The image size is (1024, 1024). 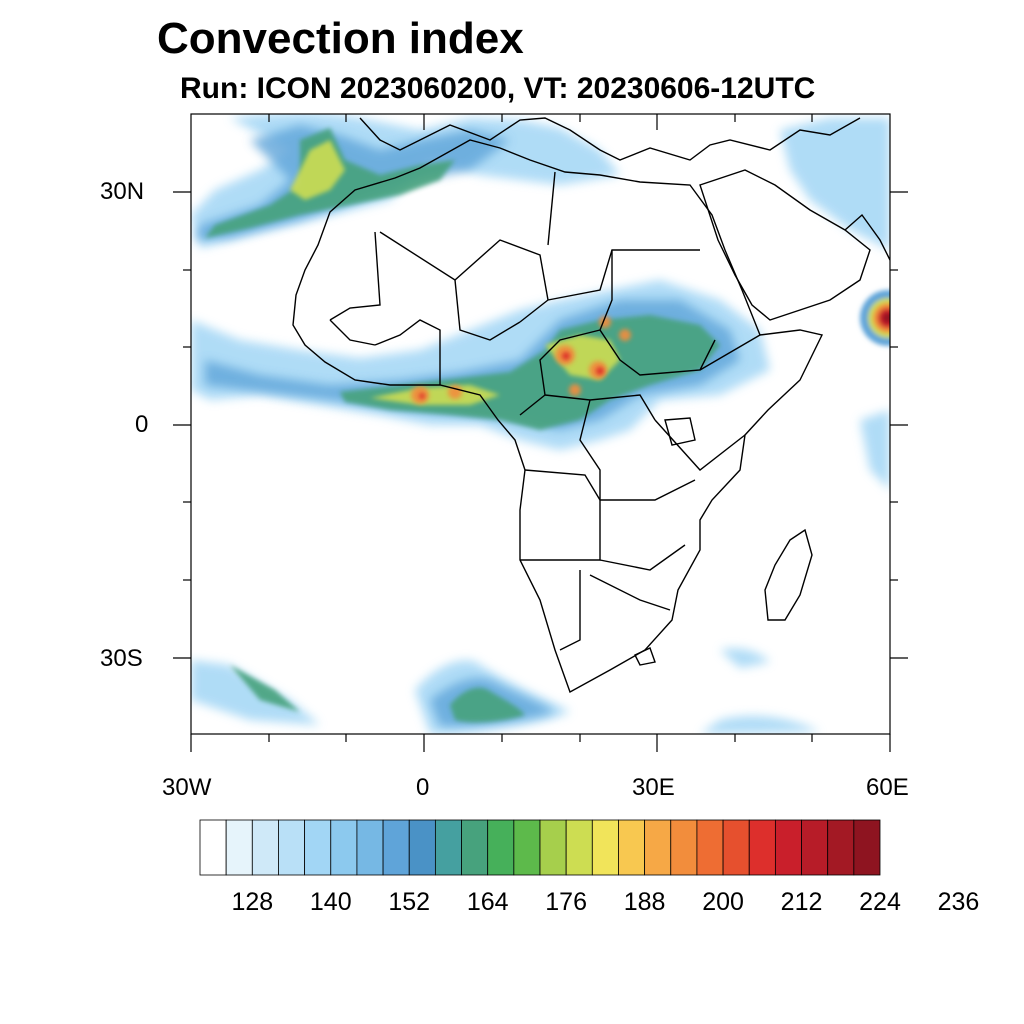 I want to click on lon-label-0: 0, so click(x=423, y=787).